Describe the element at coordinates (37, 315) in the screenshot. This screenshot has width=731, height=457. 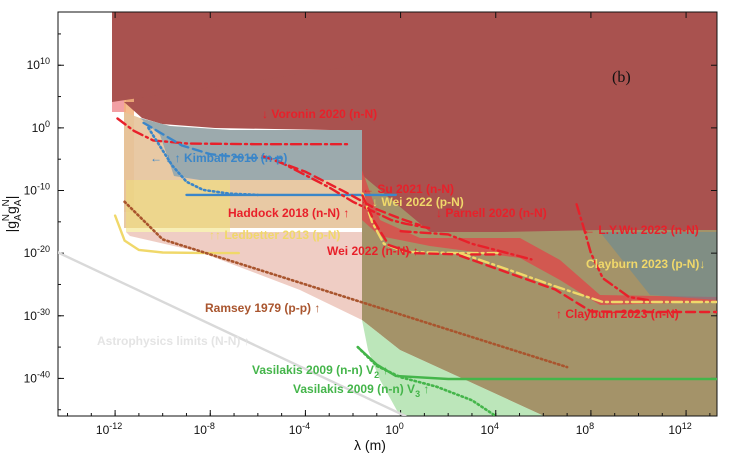
I see `y-tick-label: 10-30` at that location.